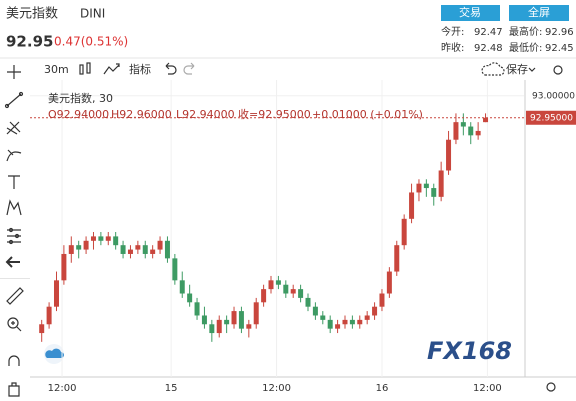 The height and width of the screenshot is (401, 576). Describe the element at coordinates (85, 68) in the screenshot. I see `chart-type-icon` at that location.